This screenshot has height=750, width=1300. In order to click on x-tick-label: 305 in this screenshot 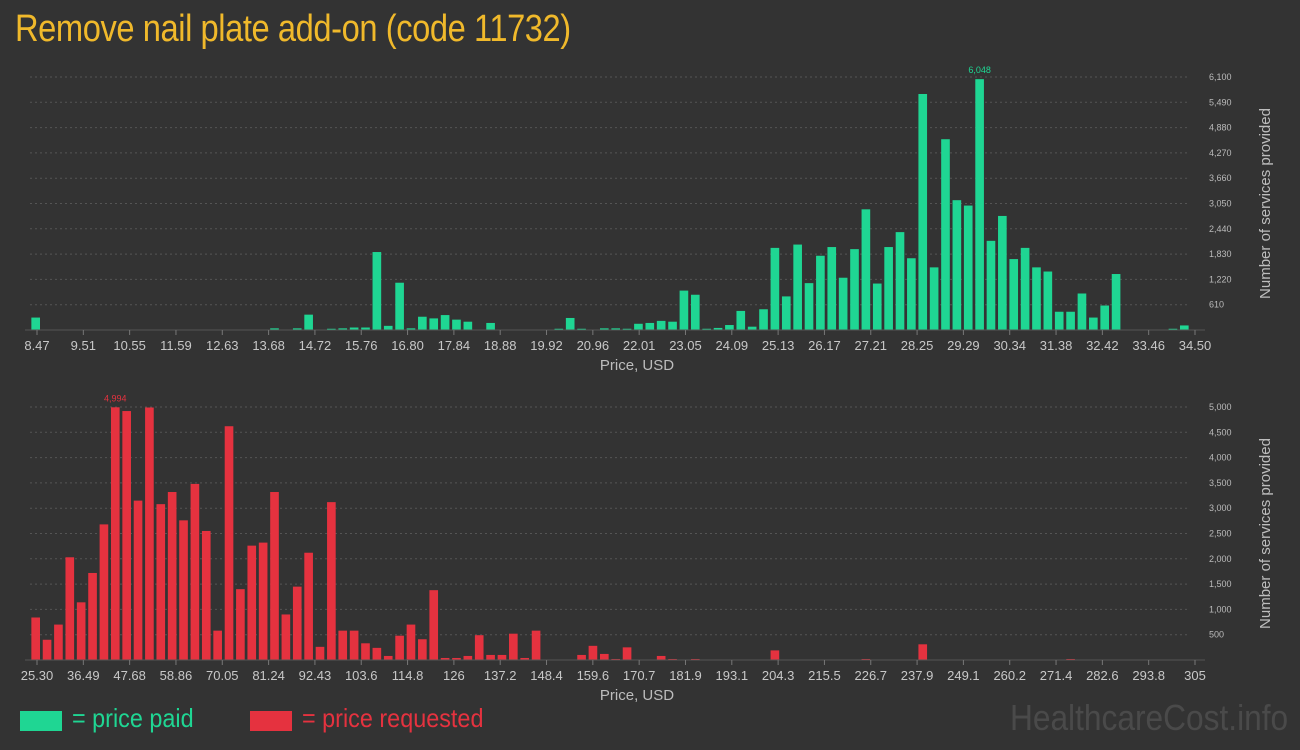, I will do `click(1195, 675)`.